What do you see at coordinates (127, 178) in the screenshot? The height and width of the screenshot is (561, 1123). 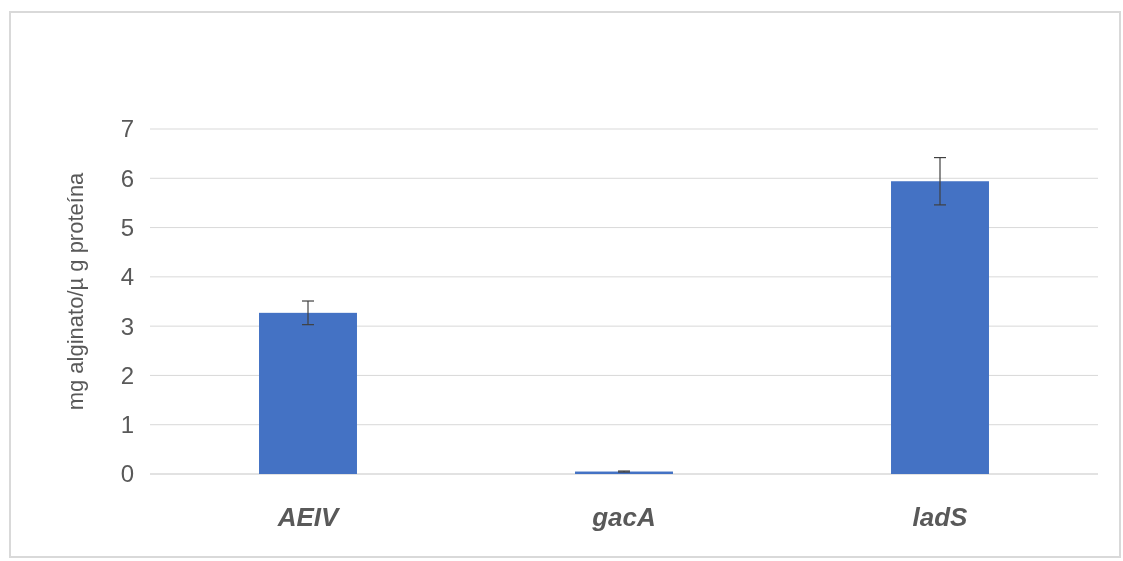 I see `y-tick-label: 6` at bounding box center [127, 178].